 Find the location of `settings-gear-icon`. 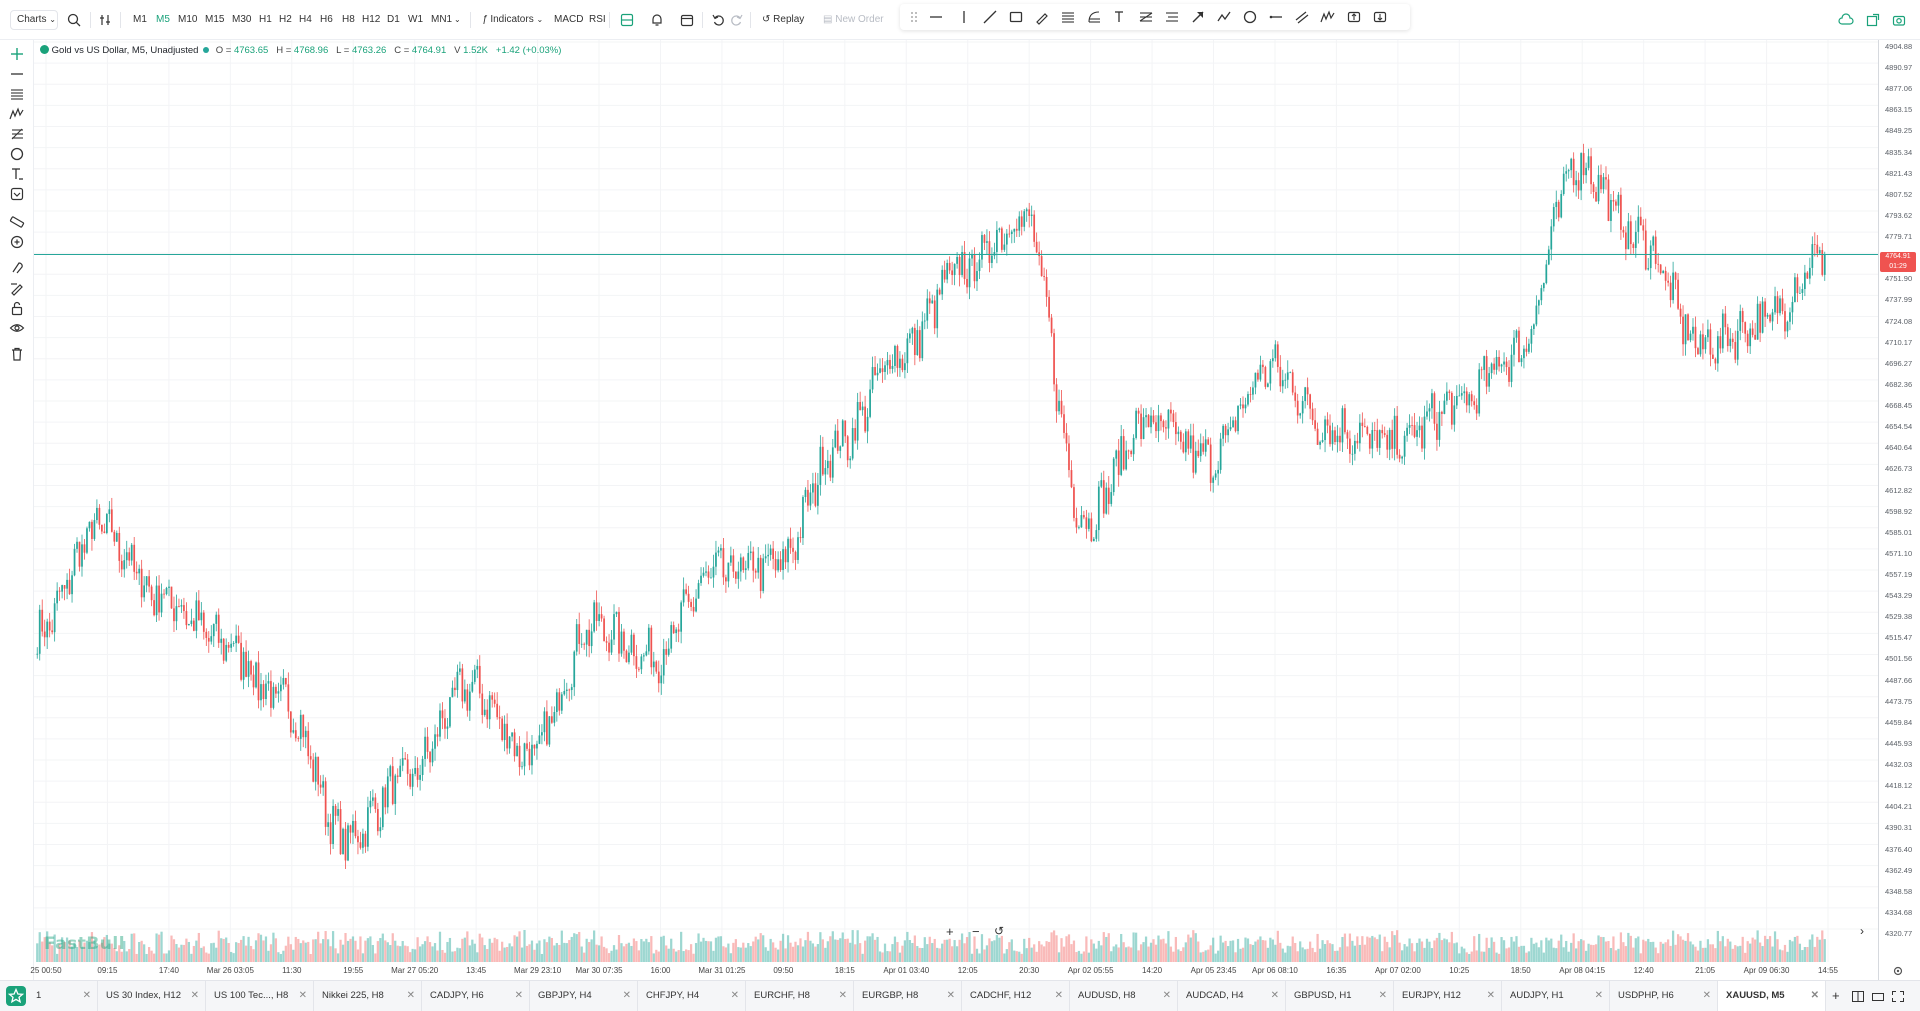

settings-gear-icon is located at coordinates (1898, 971).